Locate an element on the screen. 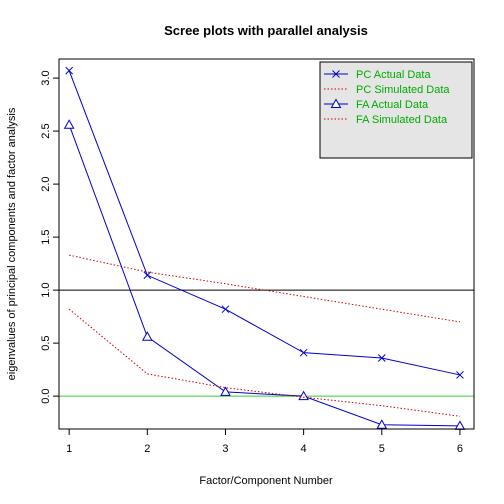  y-axis: 0.0 0.5 1.0 1.5 2.0 2.5 3.0 is located at coordinates (49, 237).